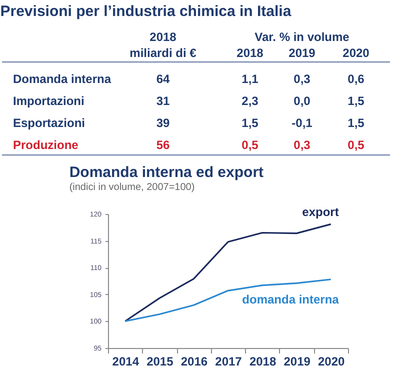 The width and height of the screenshot is (393, 371). Describe the element at coordinates (163, 101) in the screenshot. I see `data-label: 31` at that location.